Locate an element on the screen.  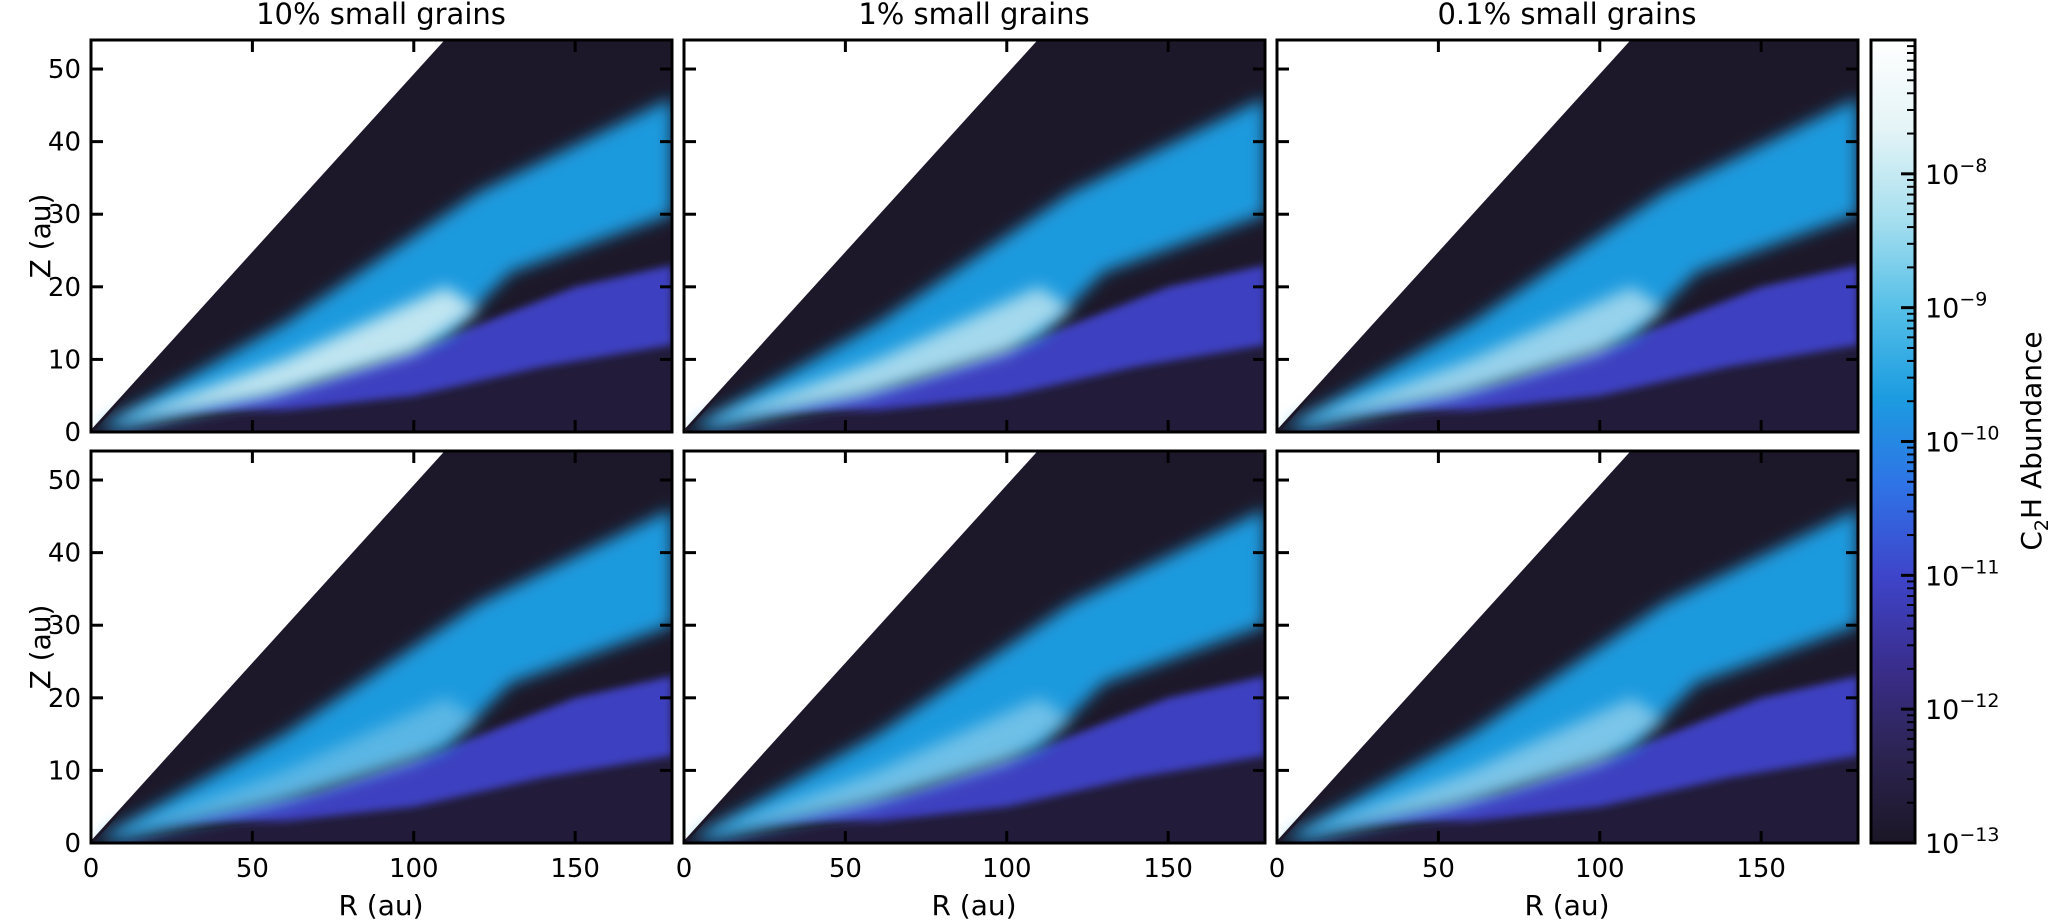
colorbar-tick-label: 10⁻¹³ is located at coordinates (1962, 842).